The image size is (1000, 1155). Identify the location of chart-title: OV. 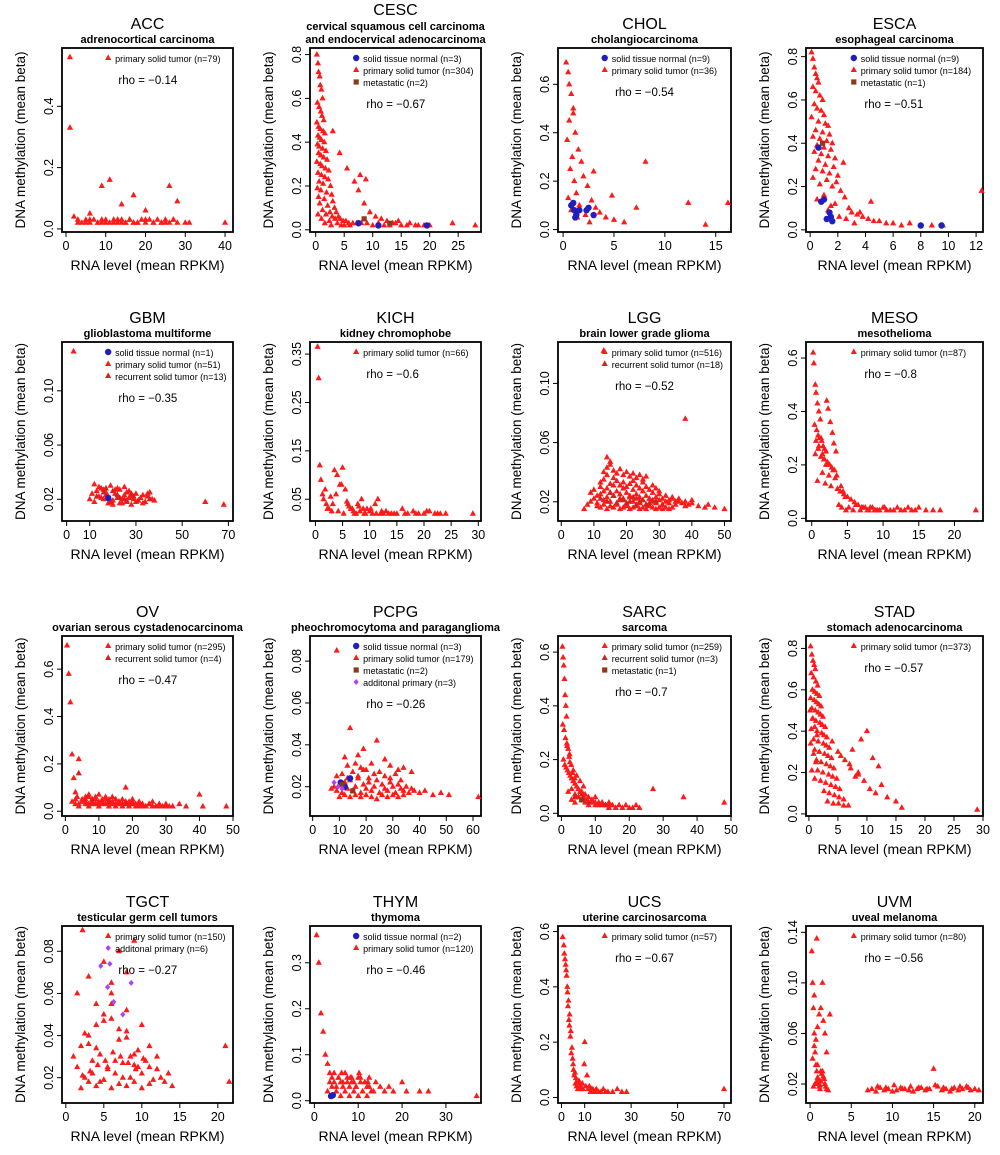
(147, 612).